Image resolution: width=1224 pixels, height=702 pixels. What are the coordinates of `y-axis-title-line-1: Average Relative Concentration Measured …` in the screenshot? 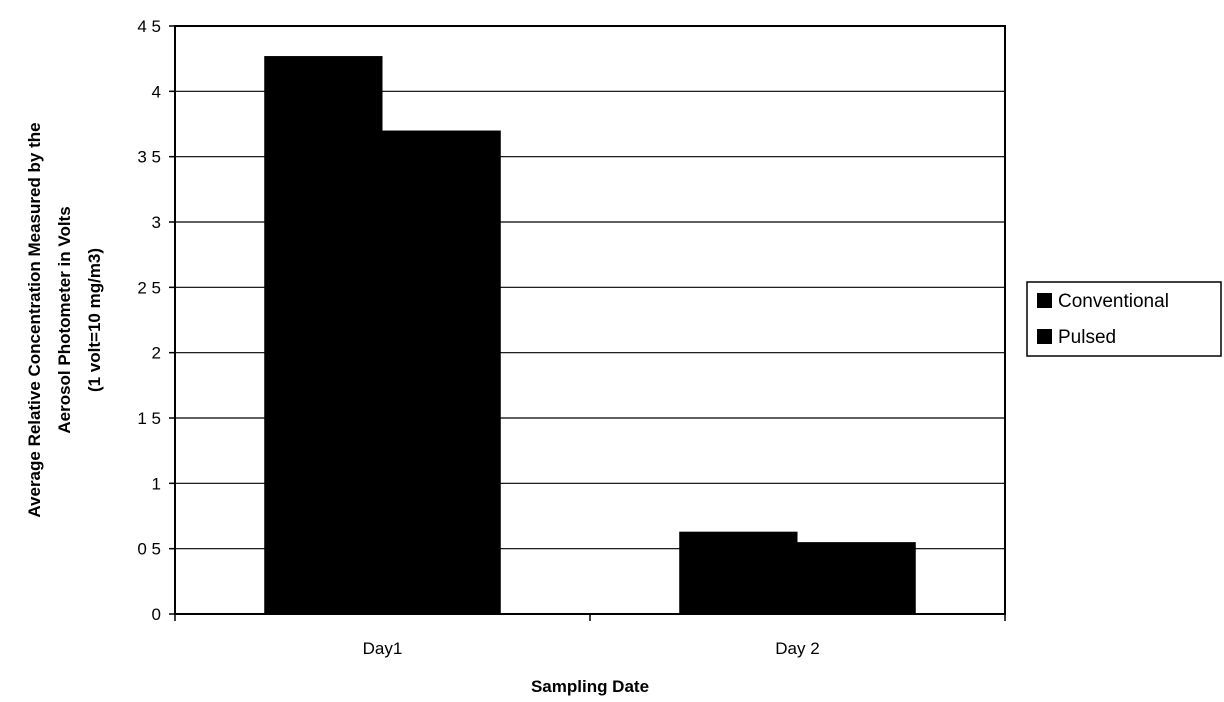 It's located at (34, 319).